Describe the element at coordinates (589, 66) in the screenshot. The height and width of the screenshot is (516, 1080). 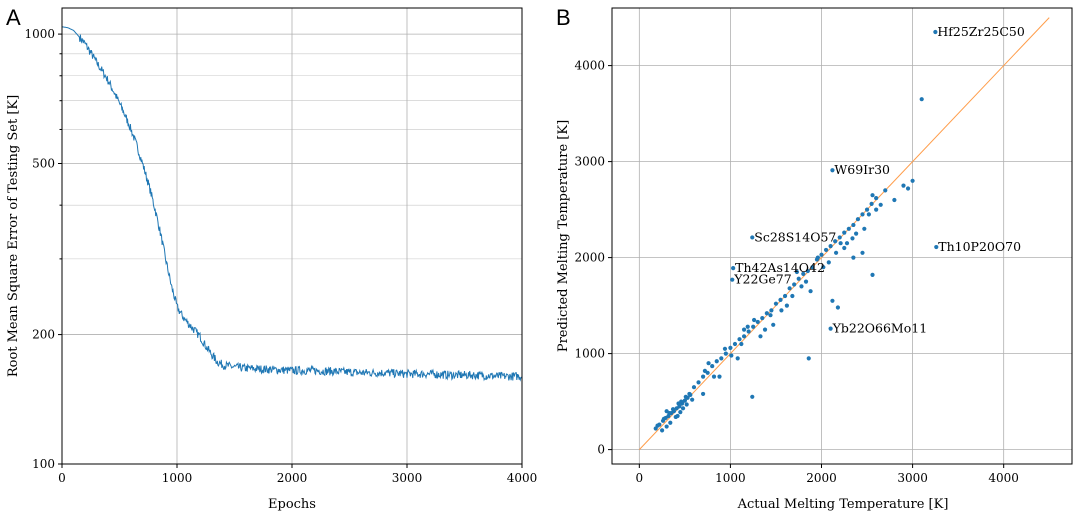
I see `panel-b-y-tick-label: 4000` at that location.